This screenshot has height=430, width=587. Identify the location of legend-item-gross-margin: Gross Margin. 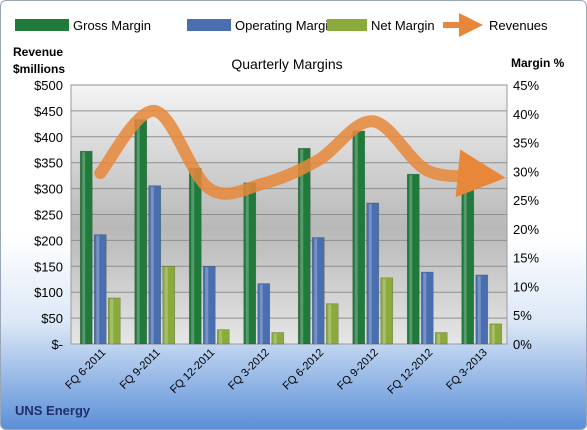
(83, 25).